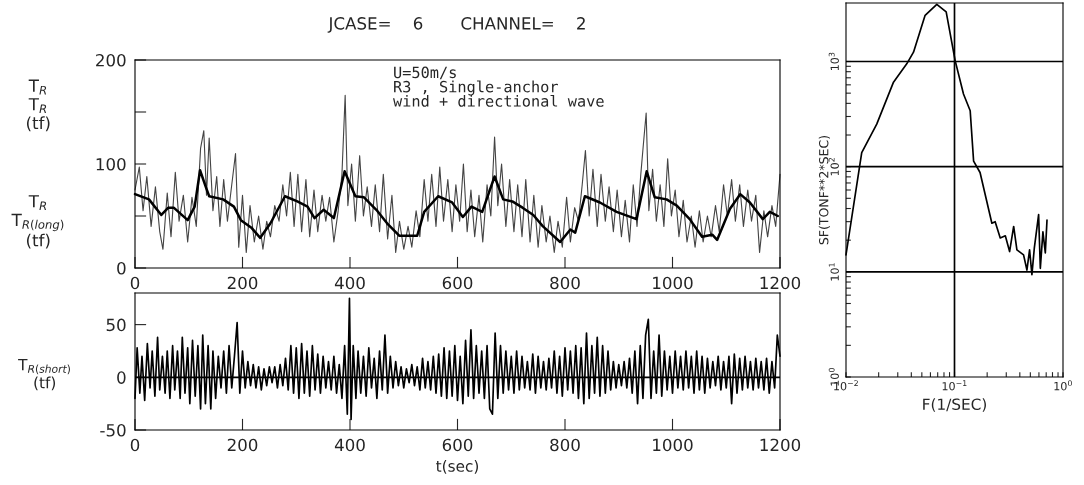  Describe the element at coordinates (954, 385) in the screenshot. I see `x-tick-label: 10$^{−1}$` at that location.